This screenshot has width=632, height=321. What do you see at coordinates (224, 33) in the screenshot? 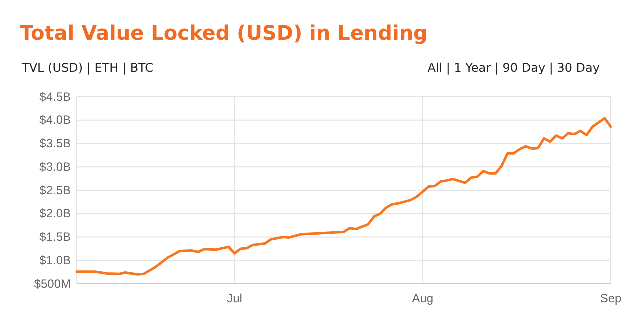
I see `chart-title: Total Value Locked (USD) in Lending` at bounding box center [224, 33].